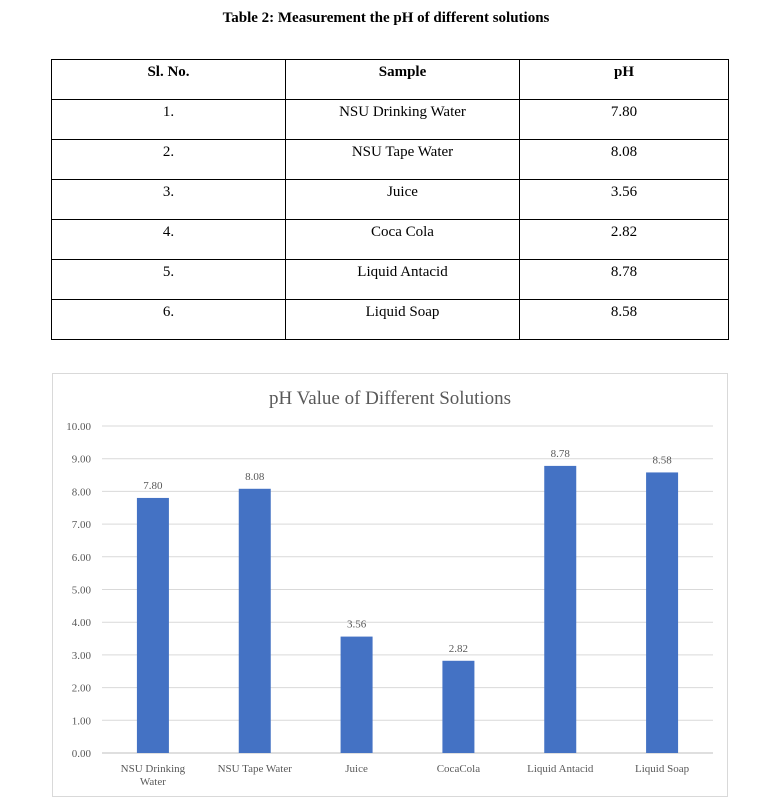 The width and height of the screenshot is (772, 801). Describe the element at coordinates (458, 649) in the screenshot. I see `data-label: 2.82` at that location.